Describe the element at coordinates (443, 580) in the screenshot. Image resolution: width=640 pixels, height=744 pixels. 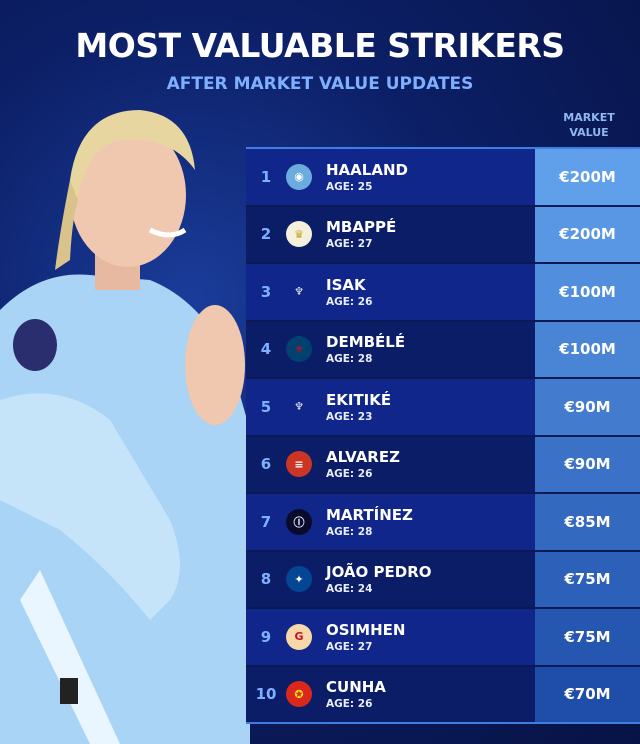
I see `table-row: 8 ✦ JOÃO PEDRO AGE: 24 €75M` at that location.